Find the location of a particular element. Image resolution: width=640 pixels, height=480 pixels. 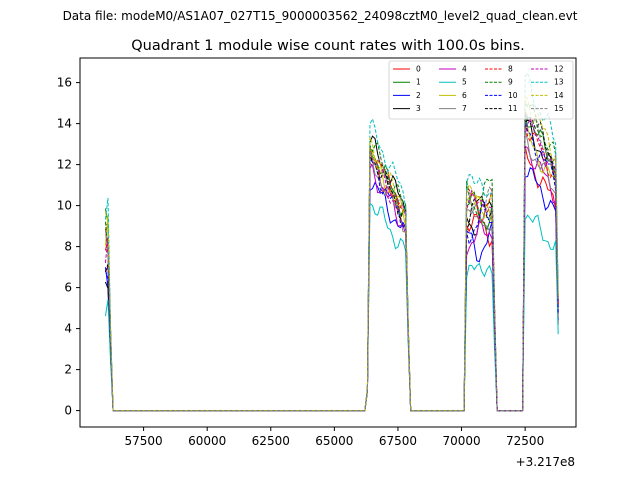

legend-label: 11 is located at coordinates (513, 108).